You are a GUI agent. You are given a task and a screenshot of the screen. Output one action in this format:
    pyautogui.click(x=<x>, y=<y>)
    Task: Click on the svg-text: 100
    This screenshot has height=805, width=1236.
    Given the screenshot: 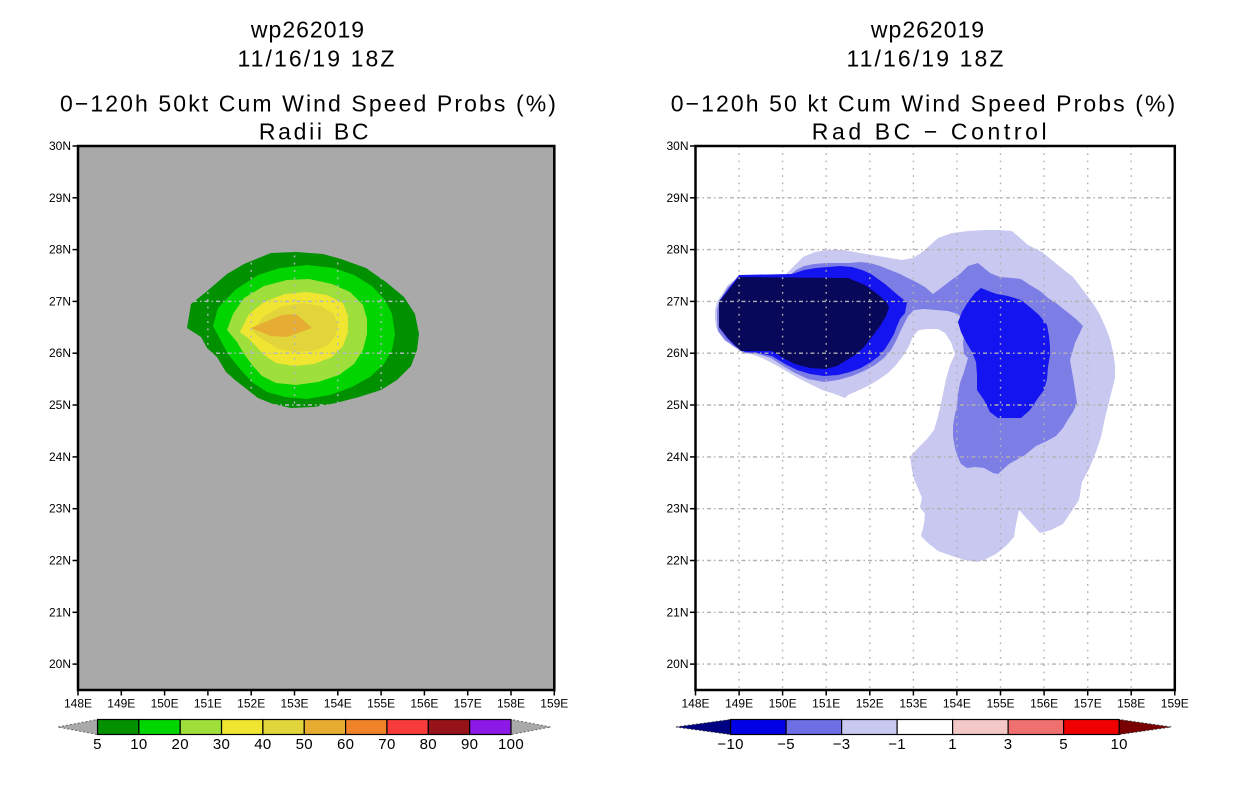 What is the action you would take?
    pyautogui.click(x=511, y=744)
    